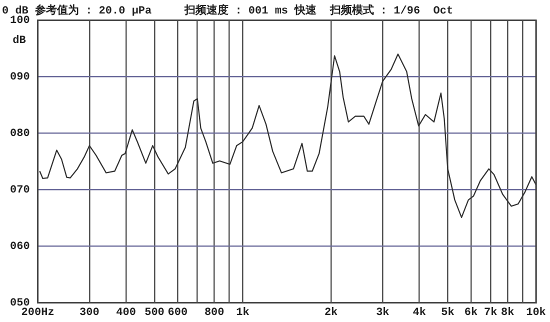  I want to click on y-axis-title: dB, so click(19, 40).